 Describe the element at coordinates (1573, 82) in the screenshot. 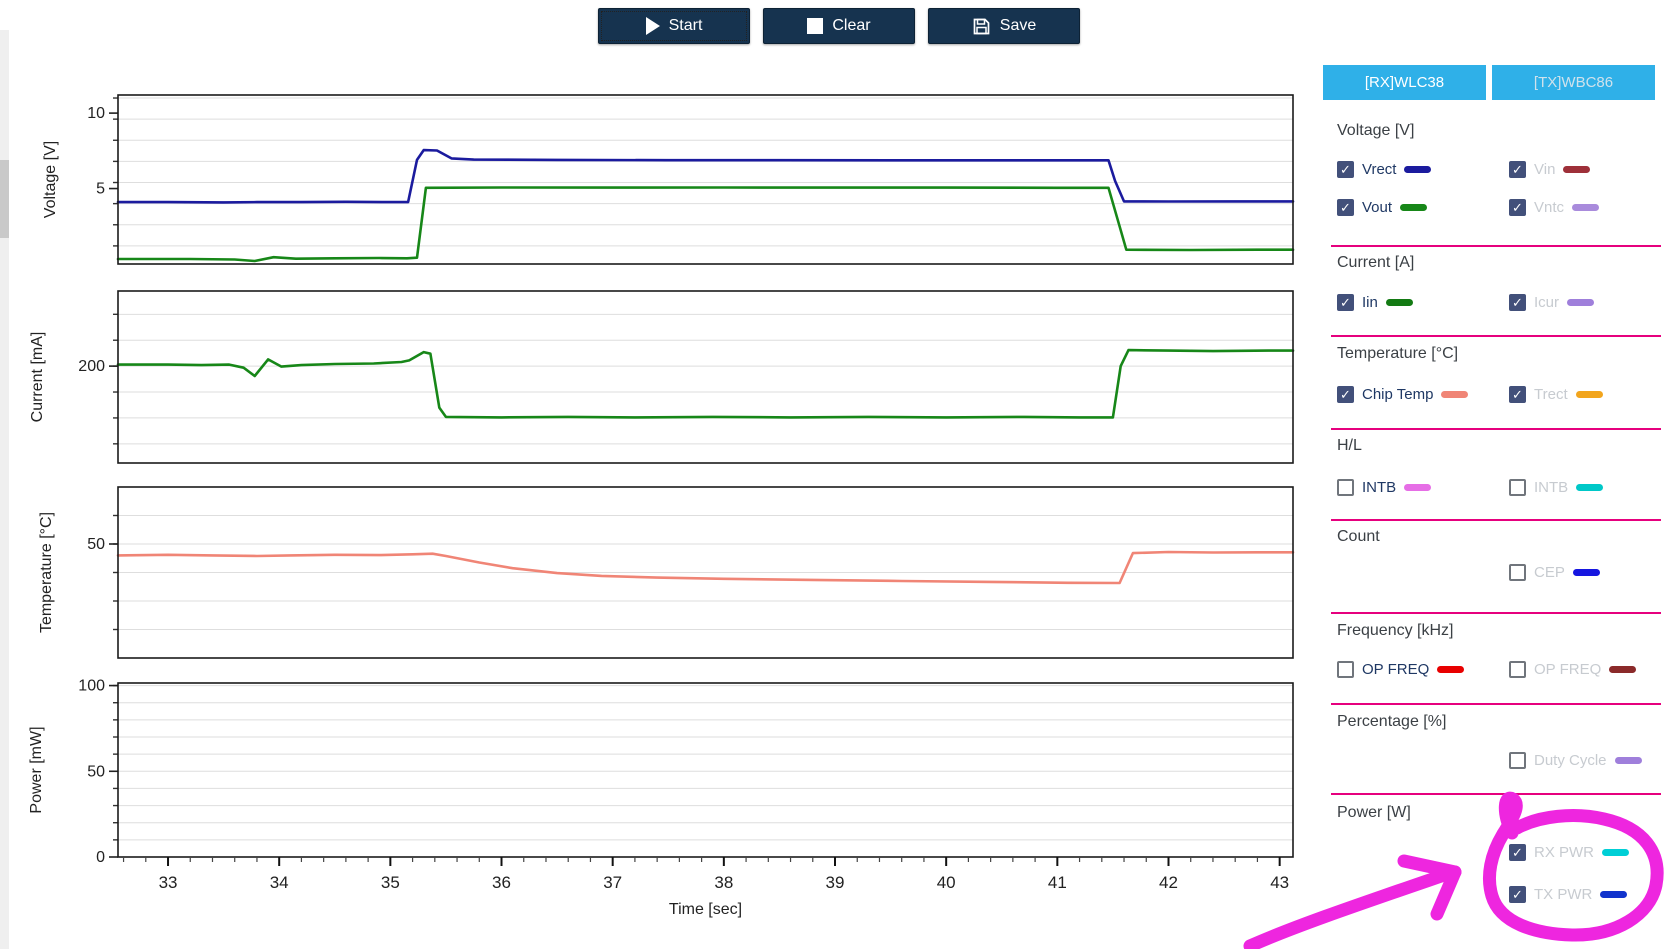

I see `tab-tx-wbc86: [TX]WBC86` at that location.